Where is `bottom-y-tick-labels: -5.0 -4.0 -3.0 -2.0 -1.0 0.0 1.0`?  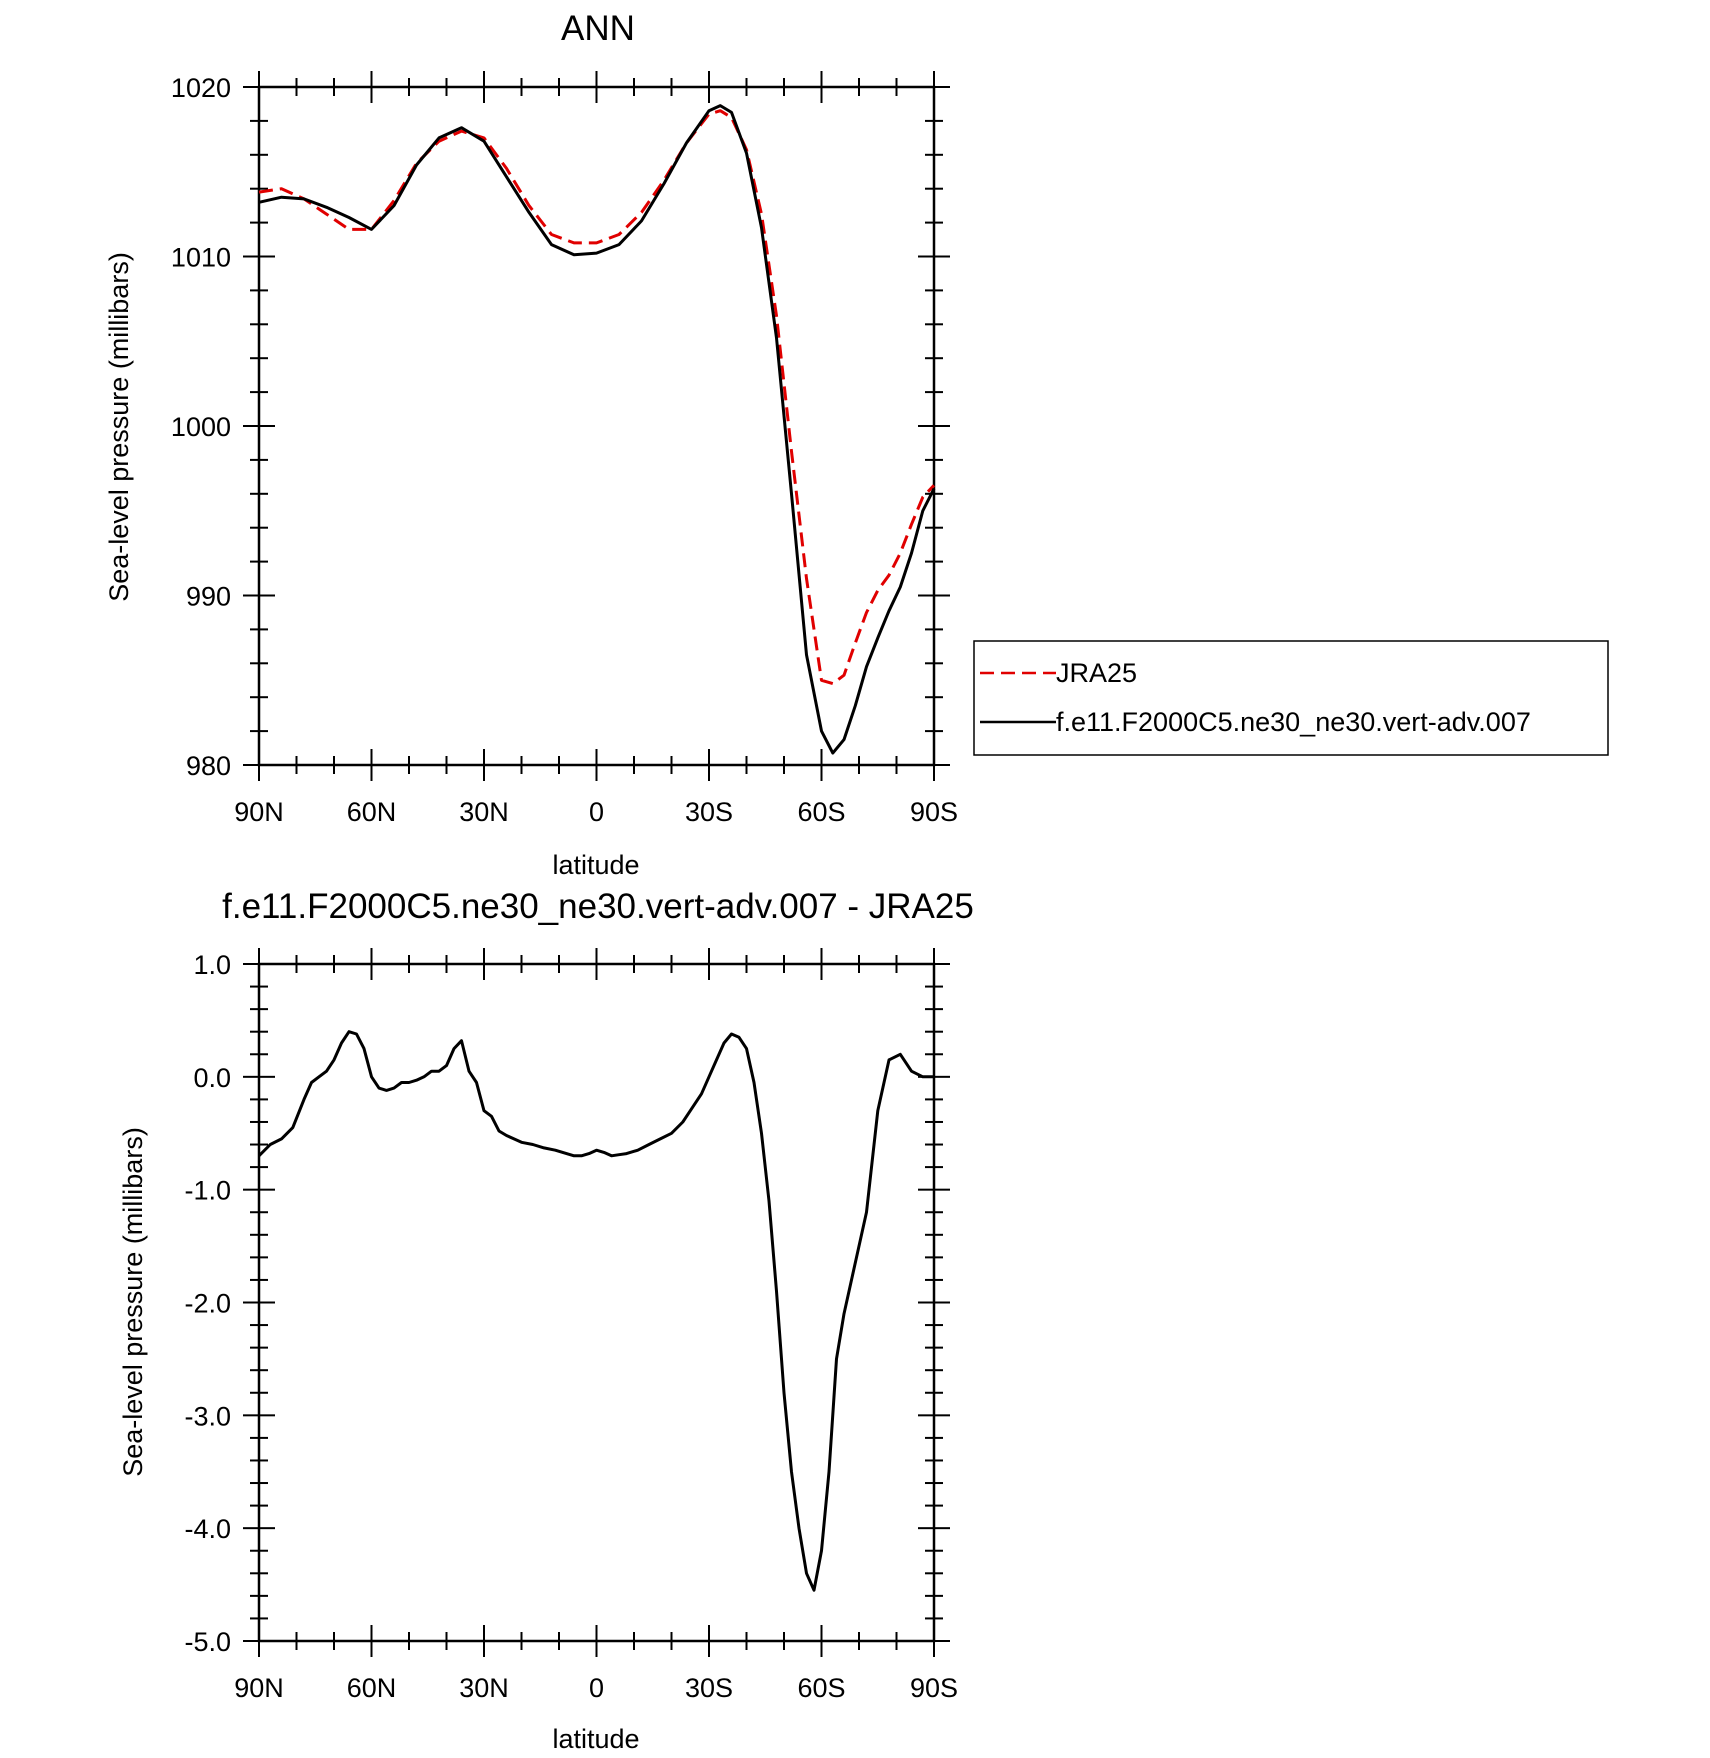
bottom-y-tick-labels: -5.0 -4.0 -3.0 -2.0 -1.0 0.0 1.0 is located at coordinates (207, 1303).